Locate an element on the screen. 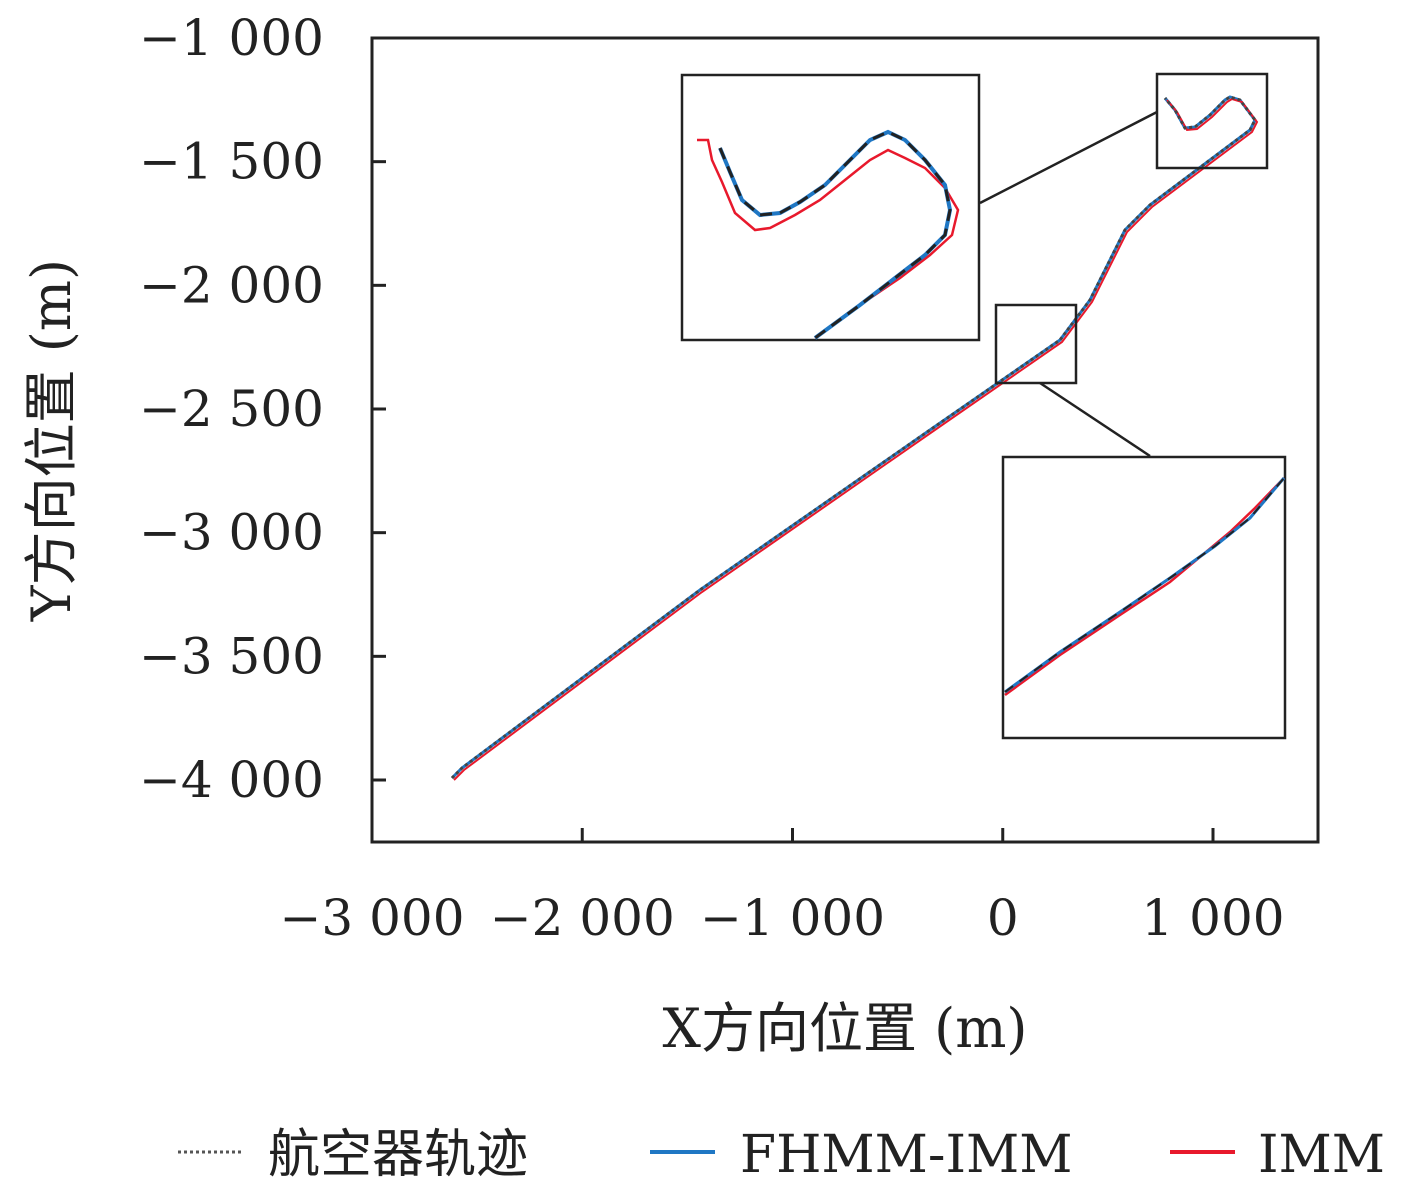 The width and height of the screenshot is (1417, 1192). y-tick-label: −4 000 is located at coordinates (231, 780).